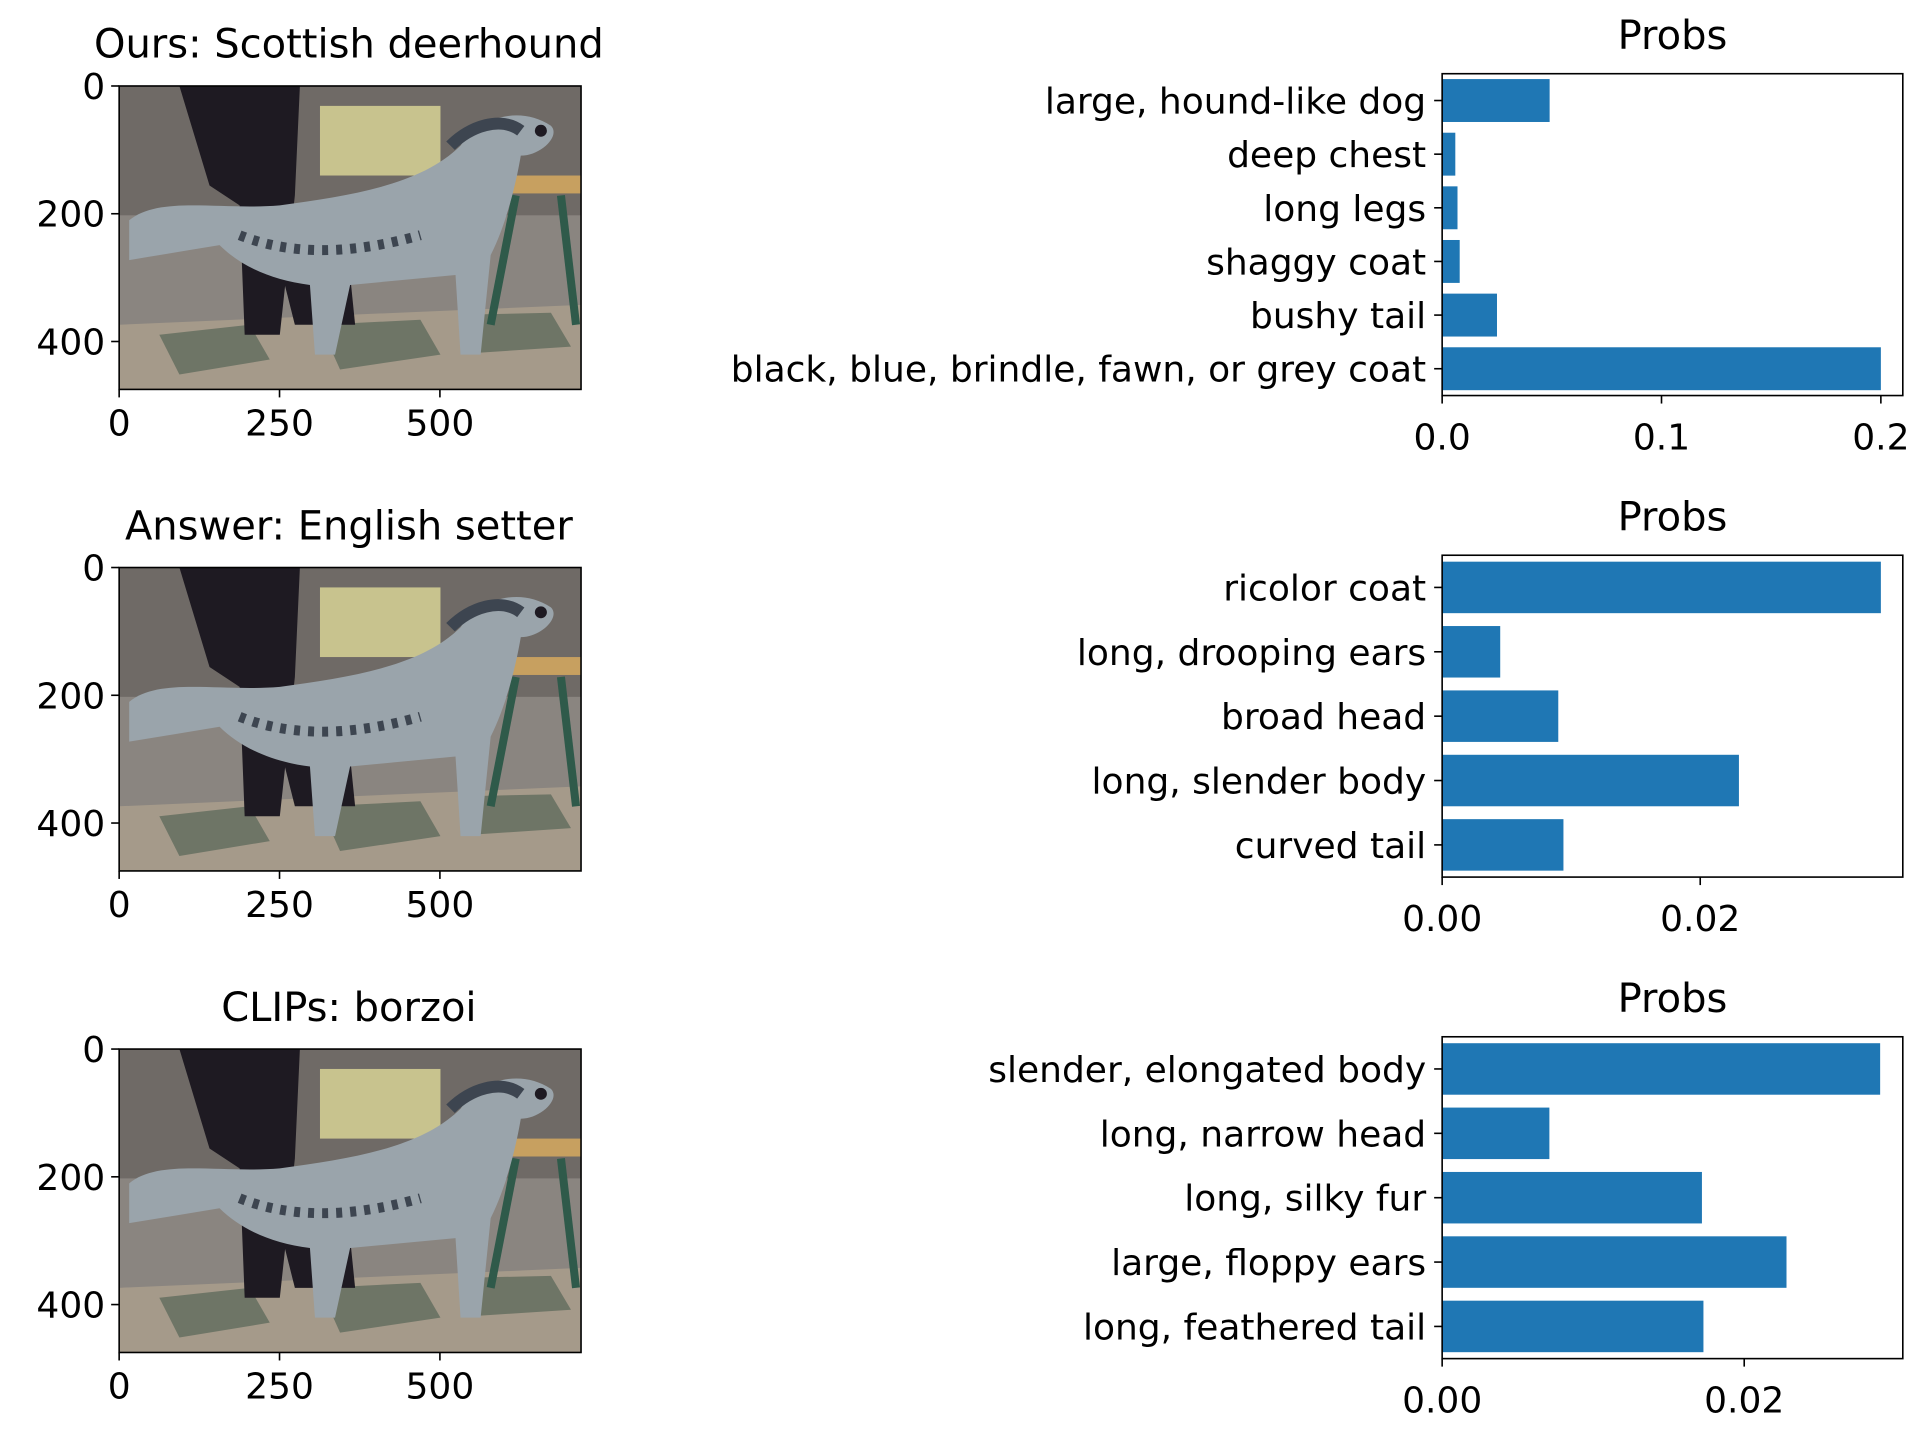 The image size is (1920, 1440). I want to click on category-label: long legs, so click(1344, 209).